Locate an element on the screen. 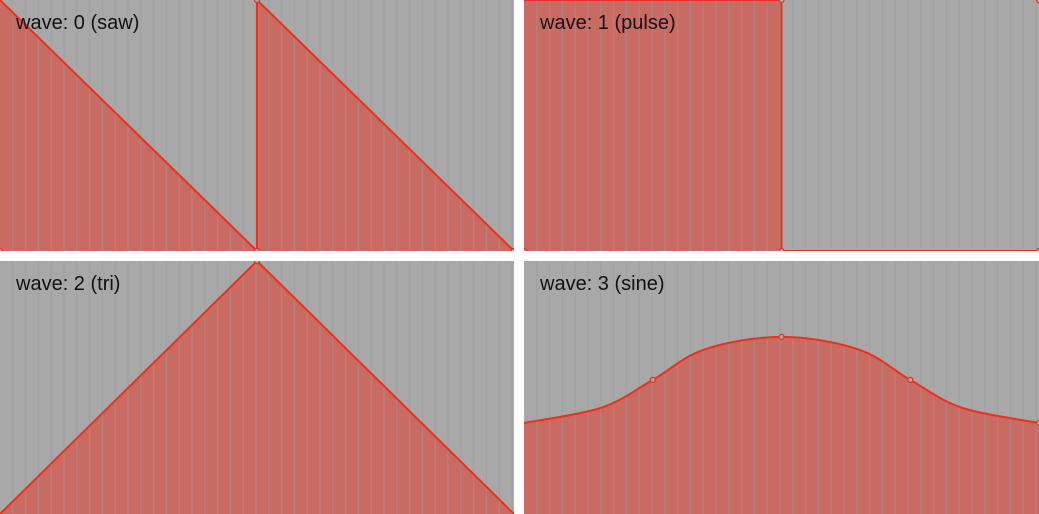  wave-label: wave: 1 (pulse) is located at coordinates (607, 23).